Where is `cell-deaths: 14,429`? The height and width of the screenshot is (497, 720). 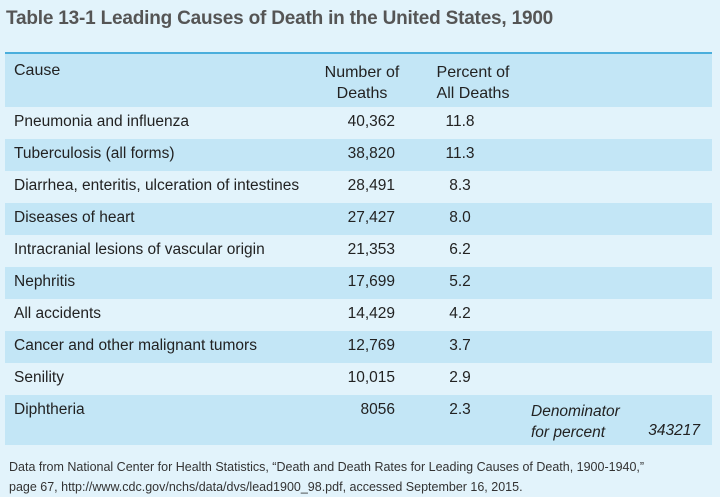
cell-deaths: 14,429 is located at coordinates (371, 313).